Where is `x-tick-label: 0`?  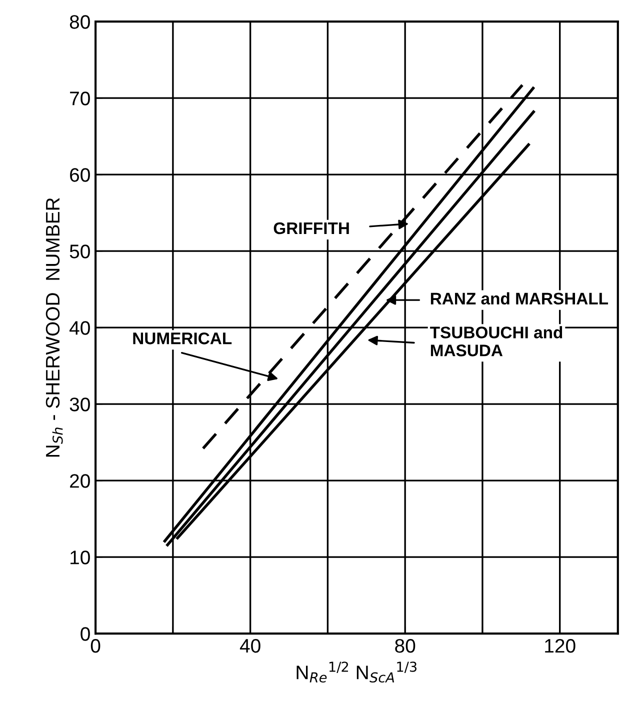 x-tick-label: 0 is located at coordinates (95, 645).